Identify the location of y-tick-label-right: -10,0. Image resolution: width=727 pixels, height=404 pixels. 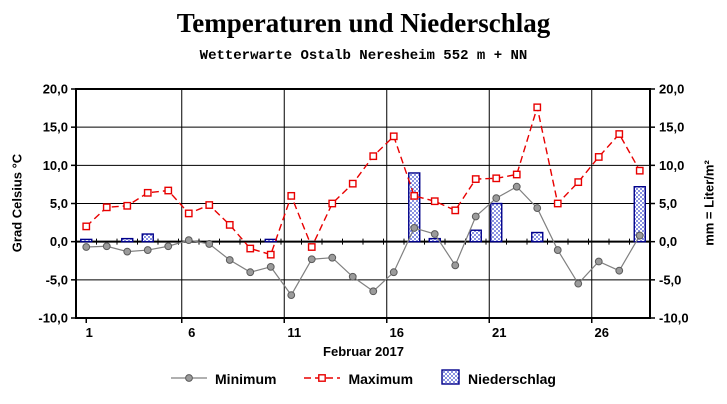
(674, 318).